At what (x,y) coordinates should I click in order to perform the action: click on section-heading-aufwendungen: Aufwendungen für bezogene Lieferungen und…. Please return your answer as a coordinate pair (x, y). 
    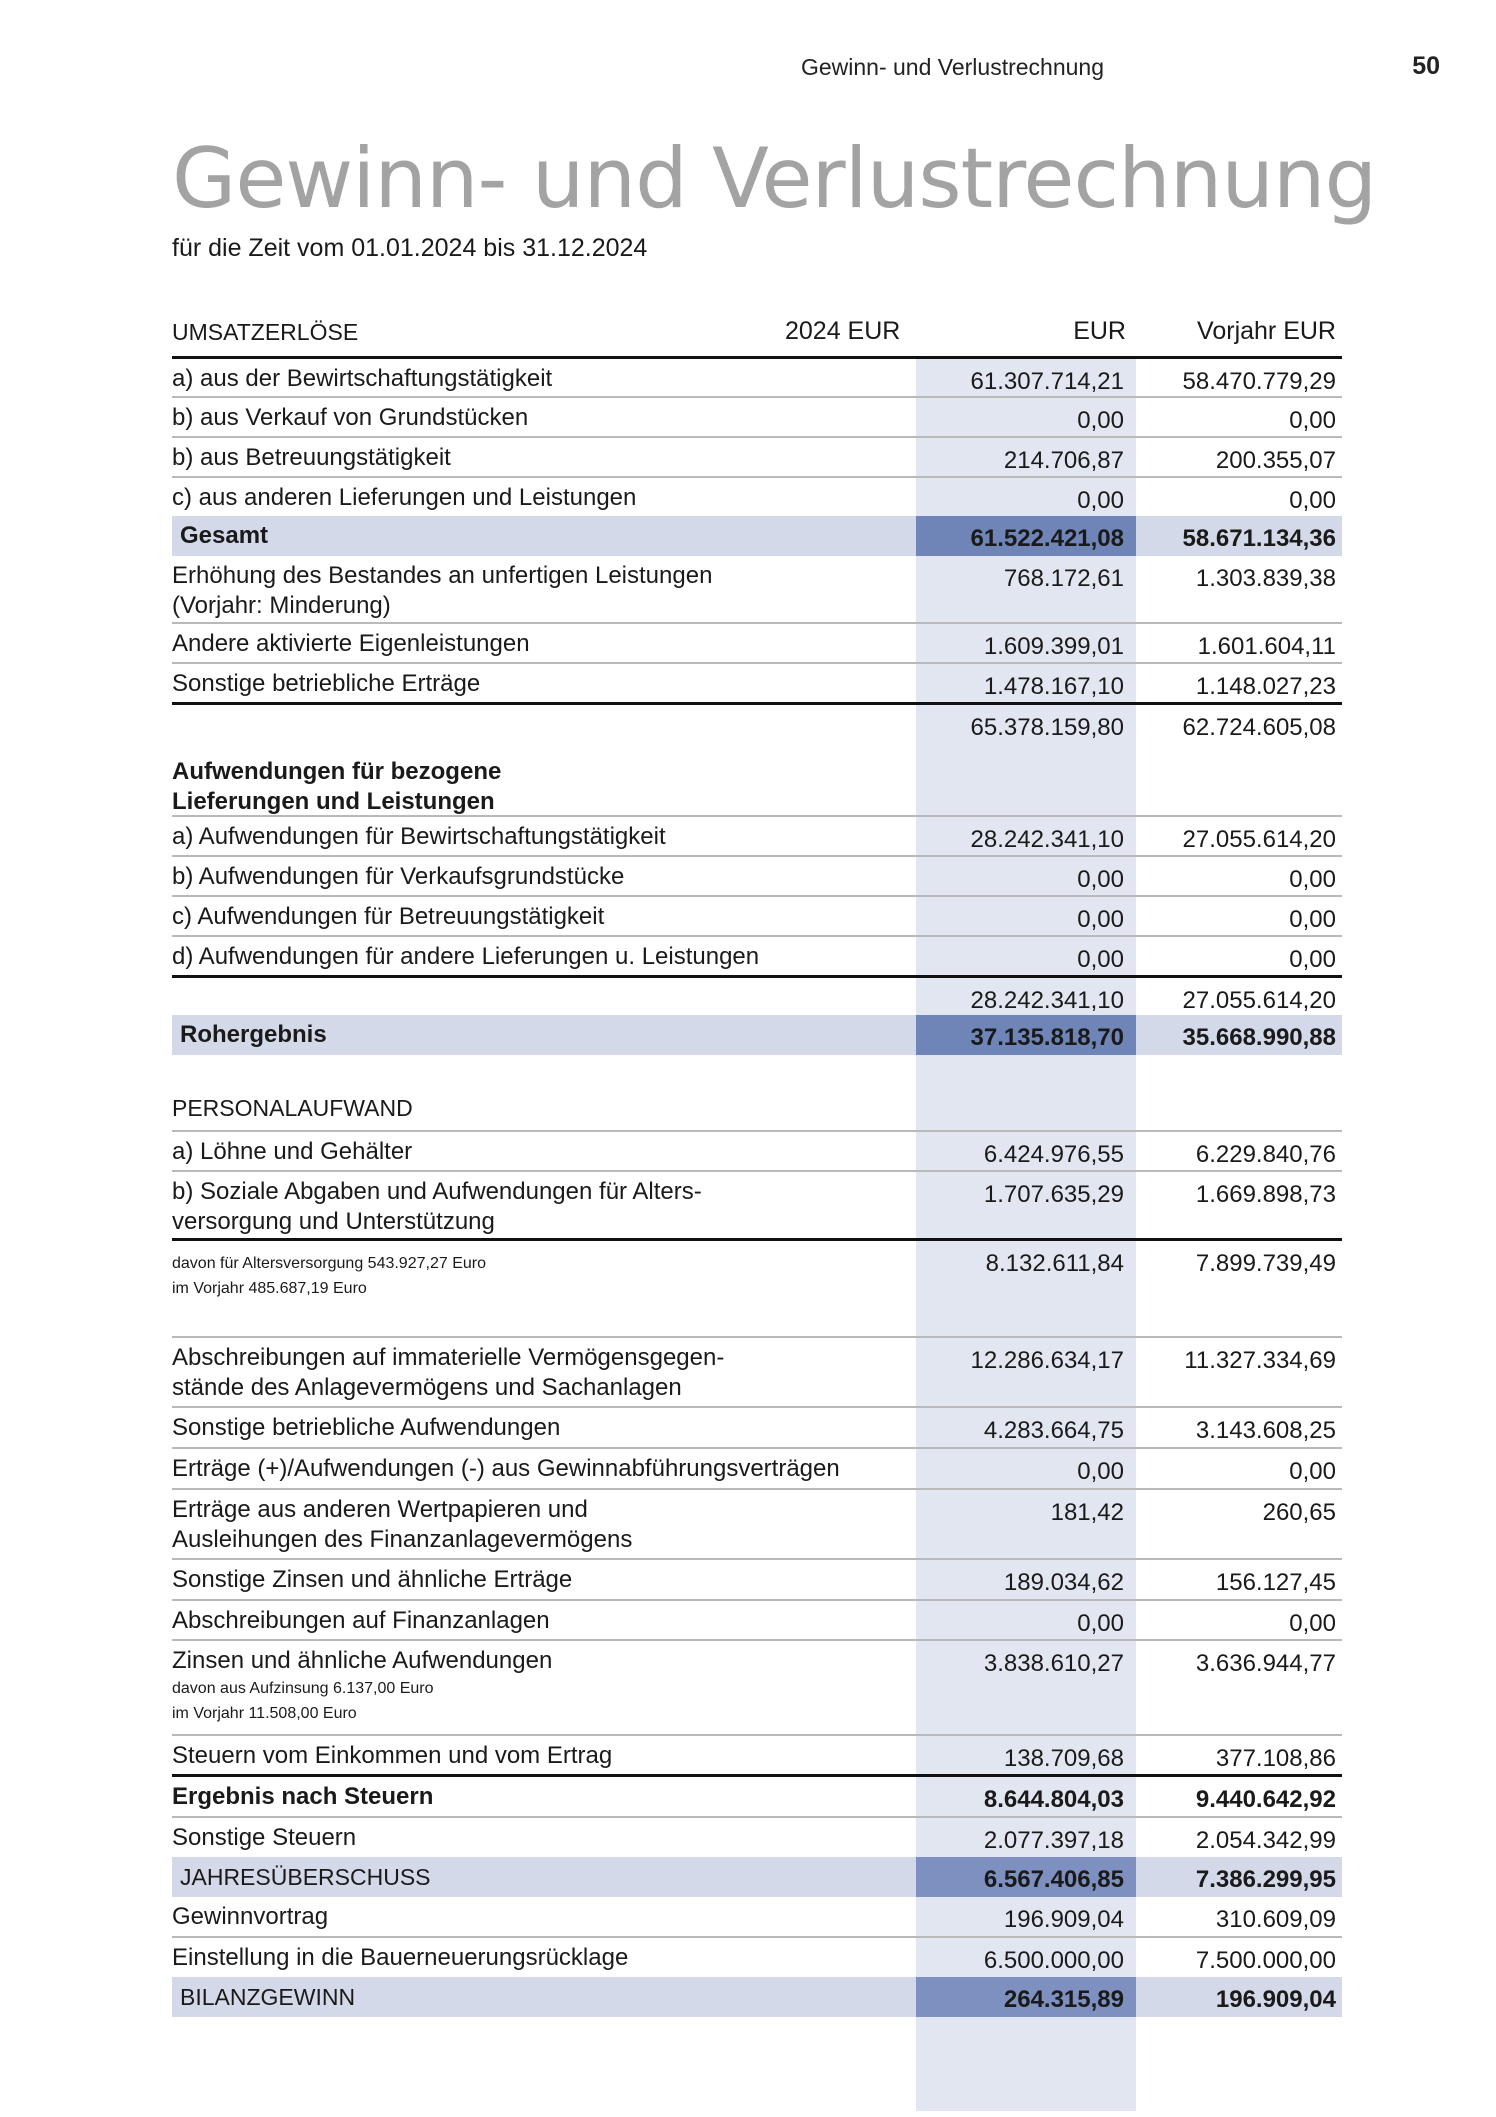
    Looking at the image, I should click on (757, 780).